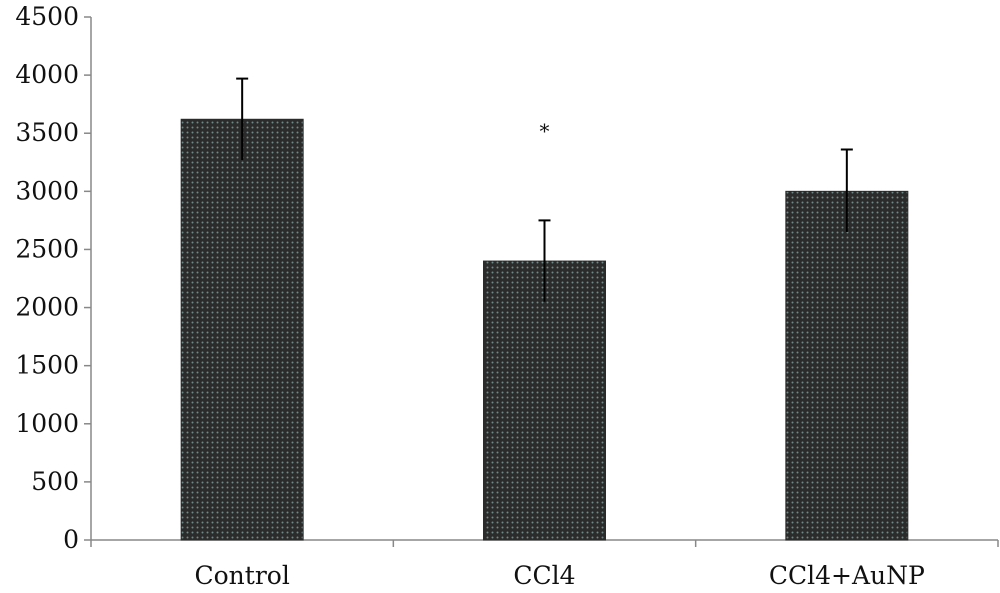  What do you see at coordinates (71, 539) in the screenshot?
I see `y-tick-label: 0` at bounding box center [71, 539].